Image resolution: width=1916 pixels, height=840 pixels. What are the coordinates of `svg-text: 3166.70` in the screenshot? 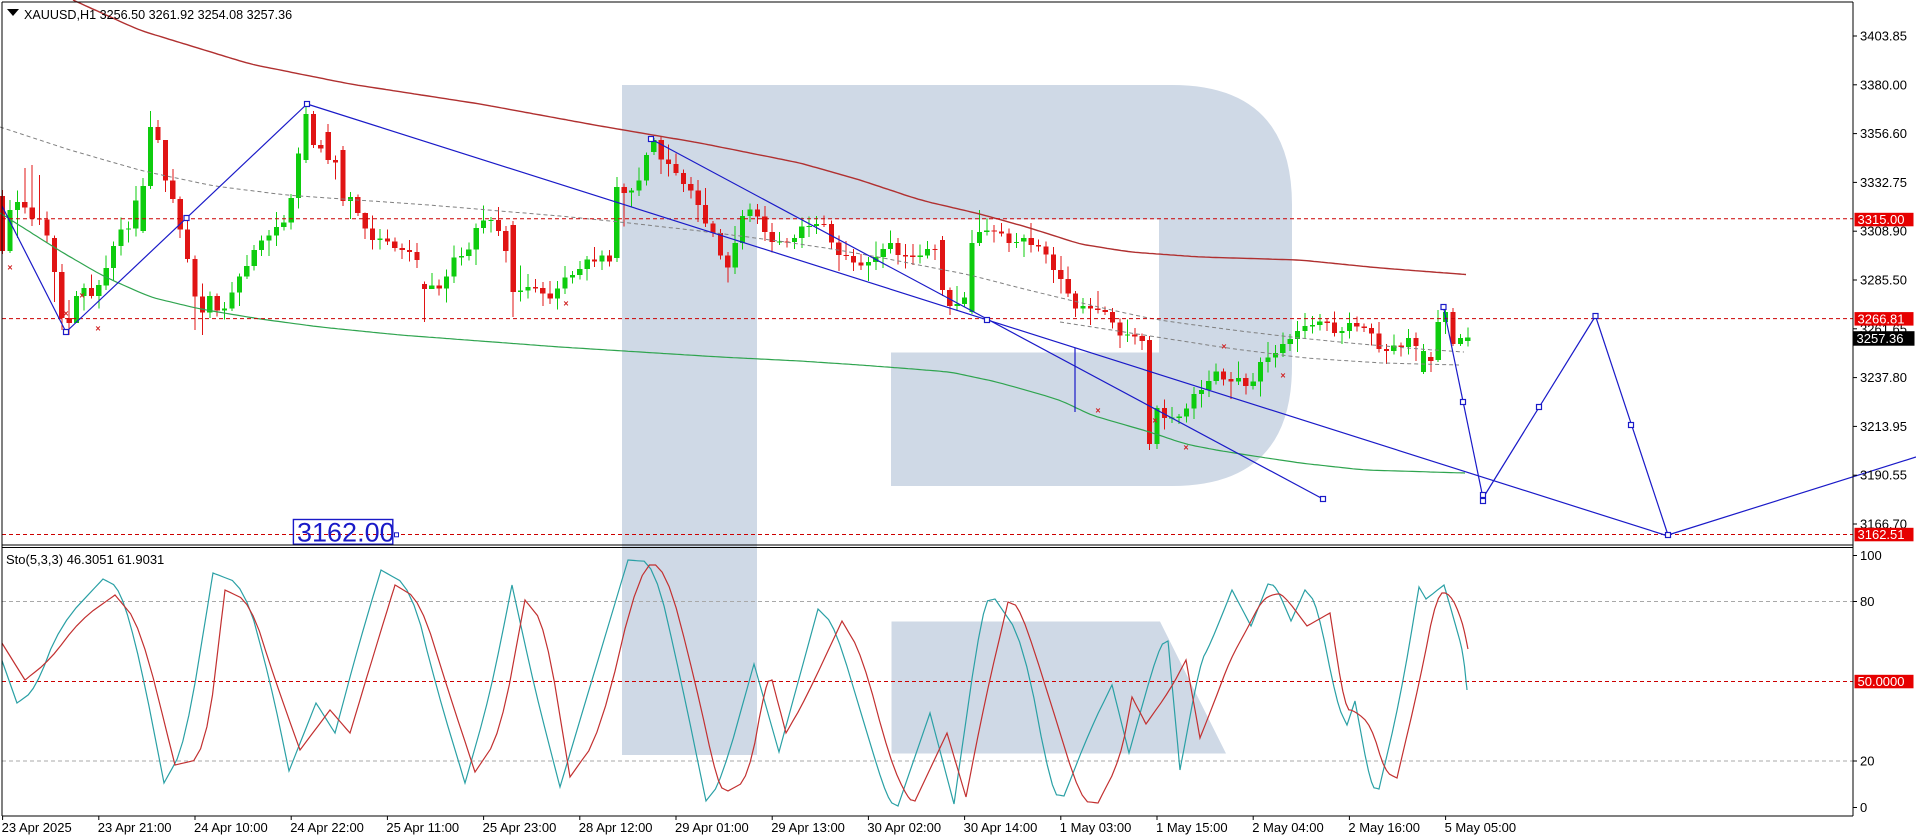 It's located at (1883, 524).